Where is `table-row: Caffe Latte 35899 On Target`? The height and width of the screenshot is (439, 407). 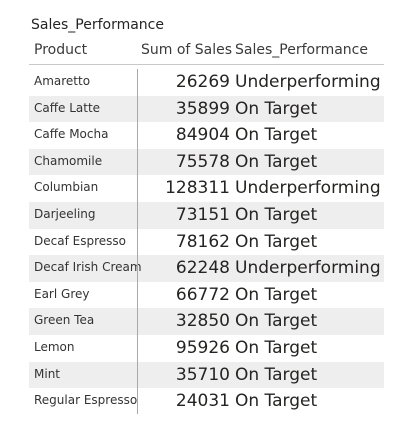 table-row: Caffe Latte 35899 On Target is located at coordinates (206, 109).